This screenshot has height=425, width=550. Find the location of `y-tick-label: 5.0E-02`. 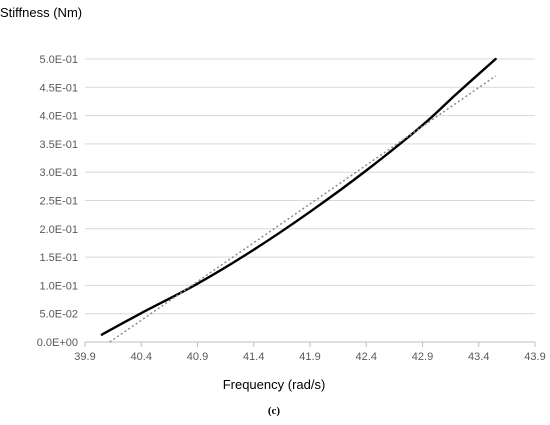

y-tick-label: 5.0E-02 is located at coordinates (58, 315).